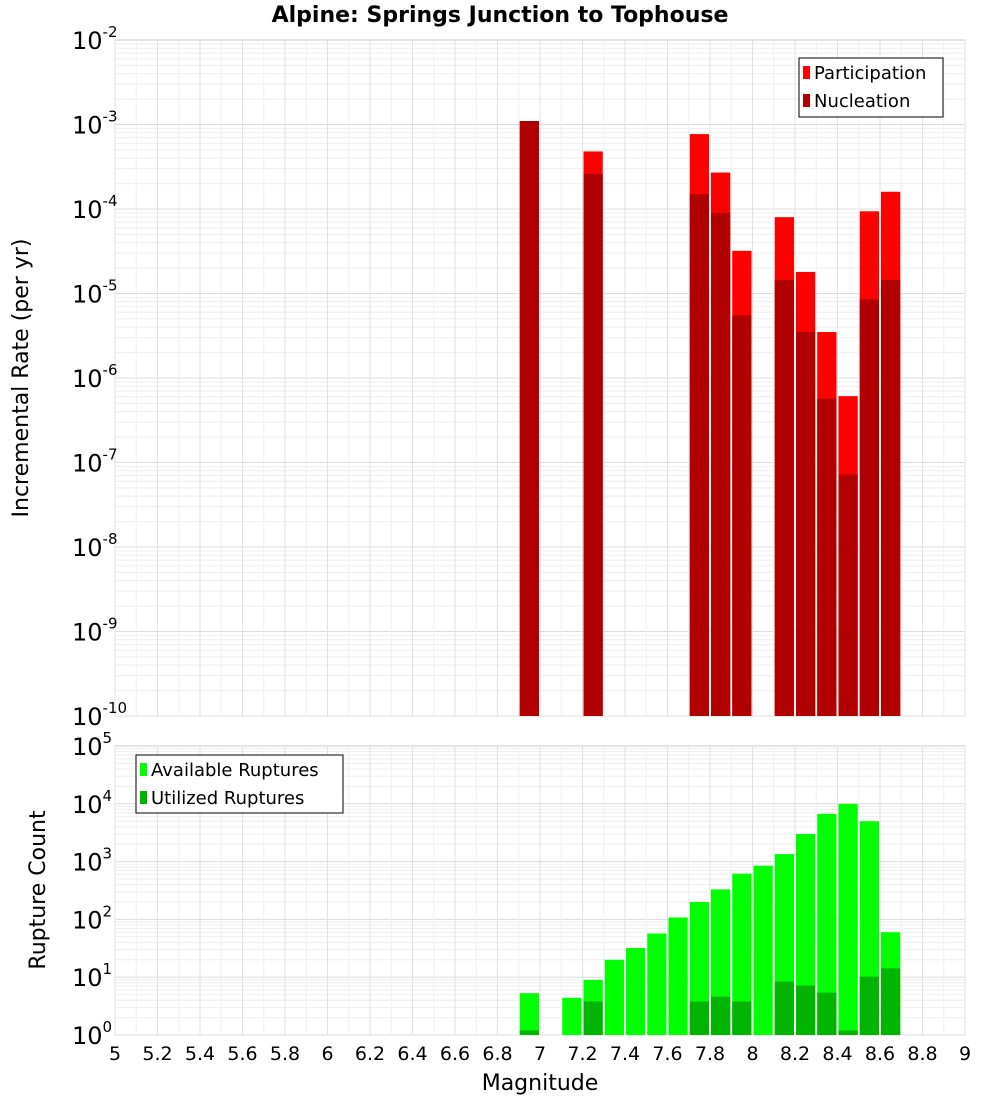  I want to click on x-tick-label: 7.2, so click(582, 1054).